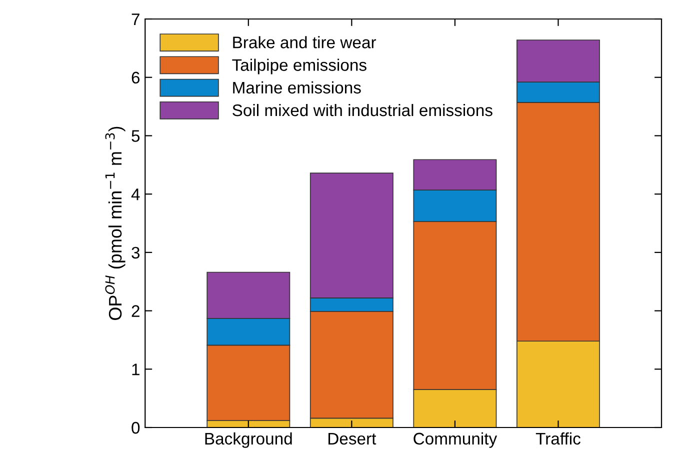  Describe the element at coordinates (352, 438) in the screenshot. I see `x-tick-label: Desert` at that location.